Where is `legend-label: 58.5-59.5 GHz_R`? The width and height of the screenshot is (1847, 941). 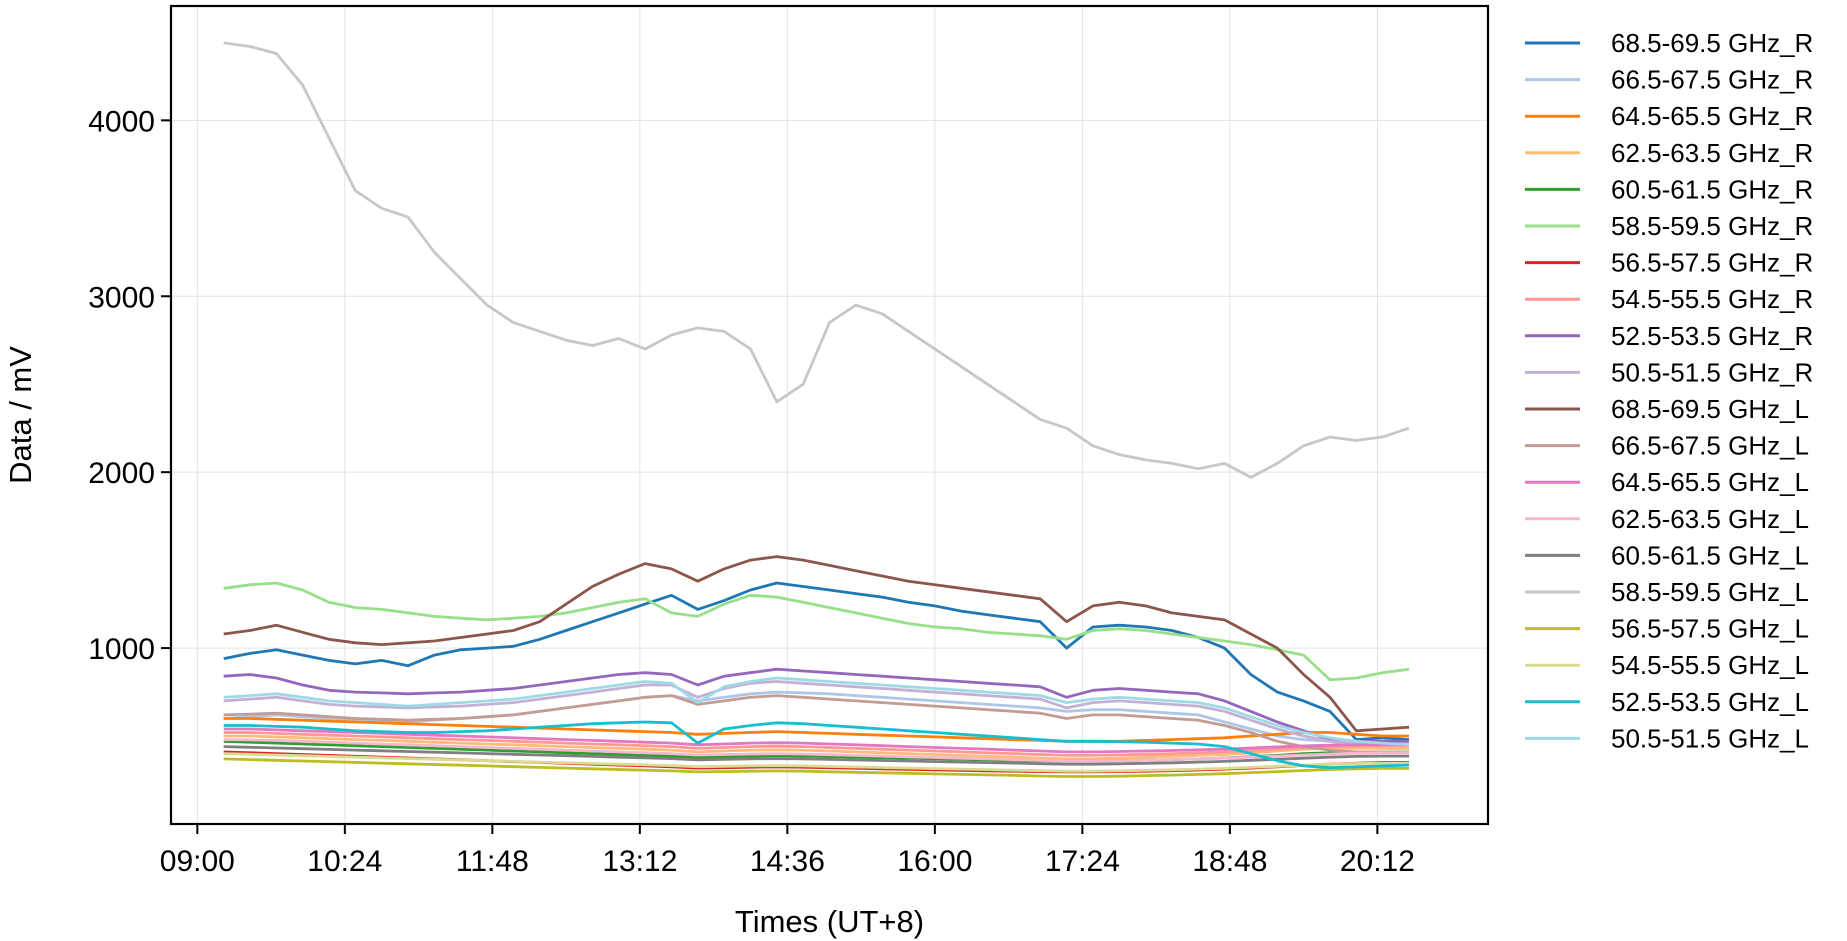 legend-label: 58.5-59.5 GHz_R is located at coordinates (1712, 226).